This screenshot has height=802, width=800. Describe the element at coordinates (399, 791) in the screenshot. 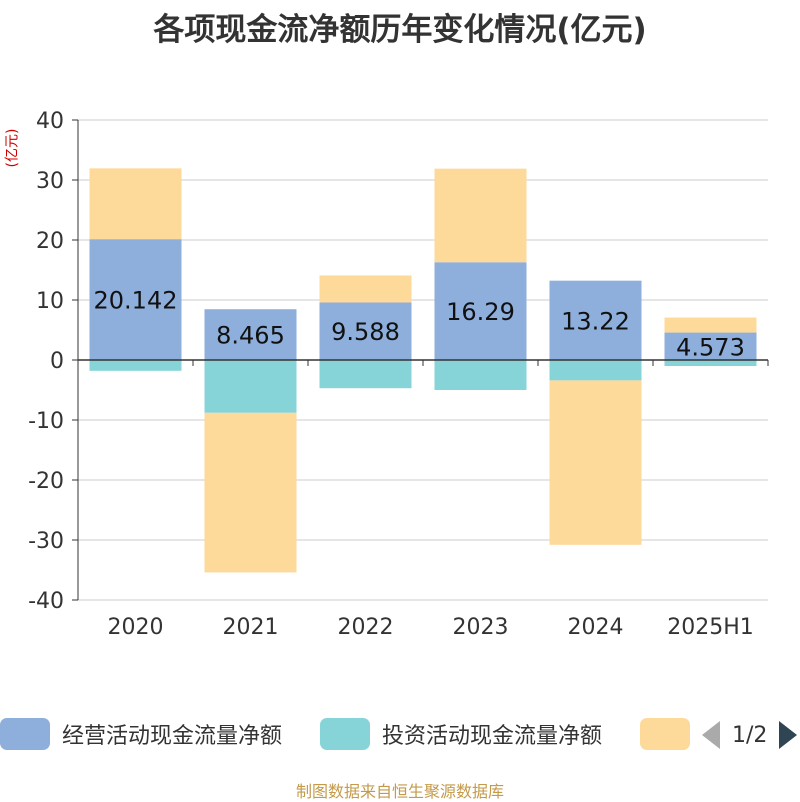

I see `data-source: 制图数据来自恒生聚源数据库` at that location.